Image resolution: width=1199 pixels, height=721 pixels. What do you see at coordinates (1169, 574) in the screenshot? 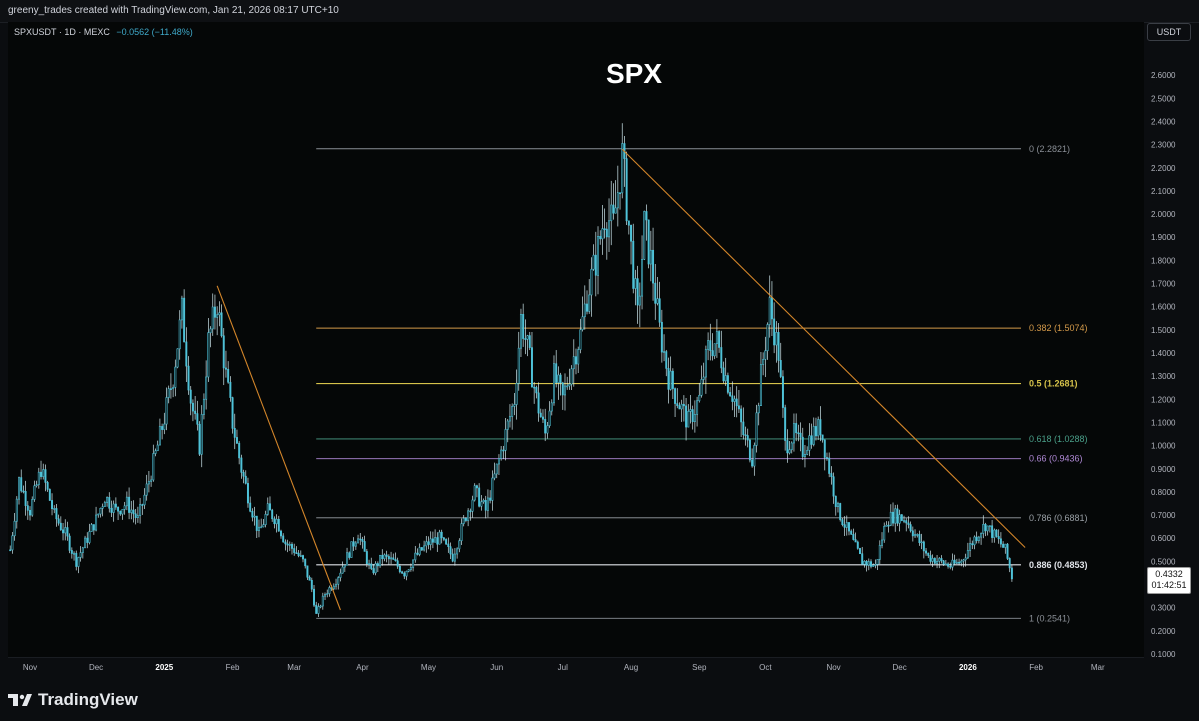
I see `last-price-value: 0.4332` at bounding box center [1169, 574].